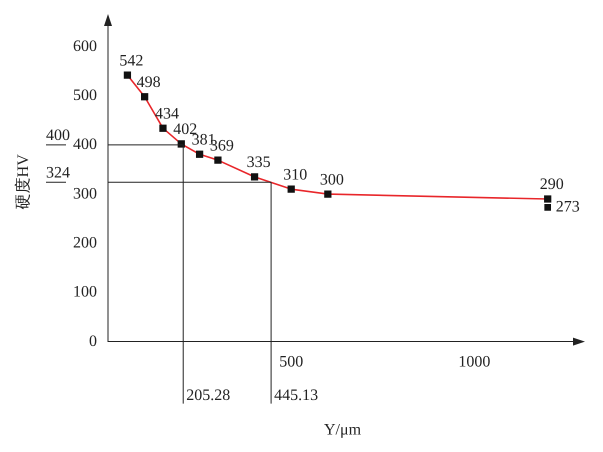  Describe the element at coordinates (552, 185) in the screenshot. I see `data-label: 290` at that location.